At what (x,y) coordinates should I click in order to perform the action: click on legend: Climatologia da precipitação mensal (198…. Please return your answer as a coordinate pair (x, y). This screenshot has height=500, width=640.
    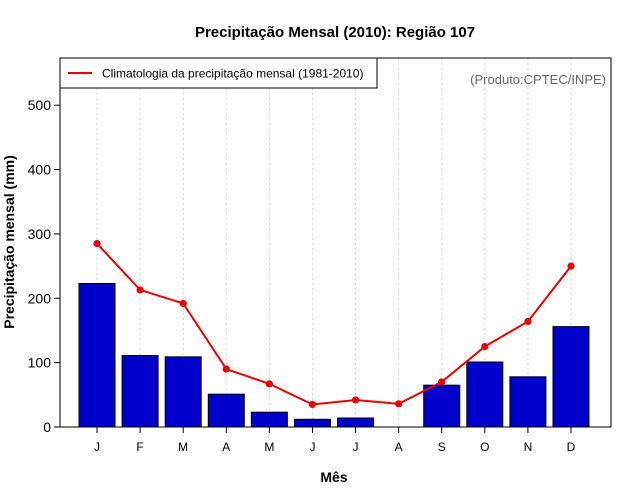
    Looking at the image, I should click on (218, 73).